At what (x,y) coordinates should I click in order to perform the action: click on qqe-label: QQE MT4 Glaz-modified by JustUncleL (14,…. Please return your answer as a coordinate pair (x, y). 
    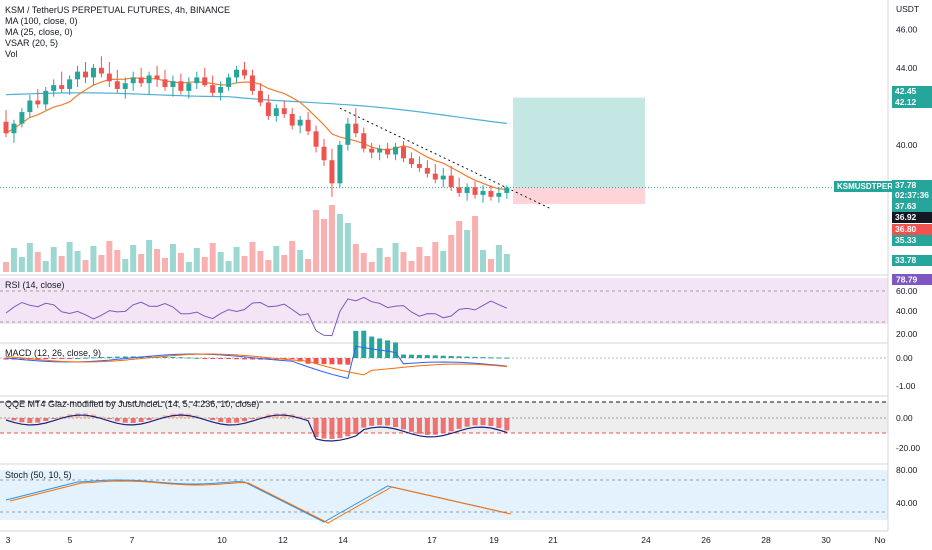
    Looking at the image, I should click on (132, 404).